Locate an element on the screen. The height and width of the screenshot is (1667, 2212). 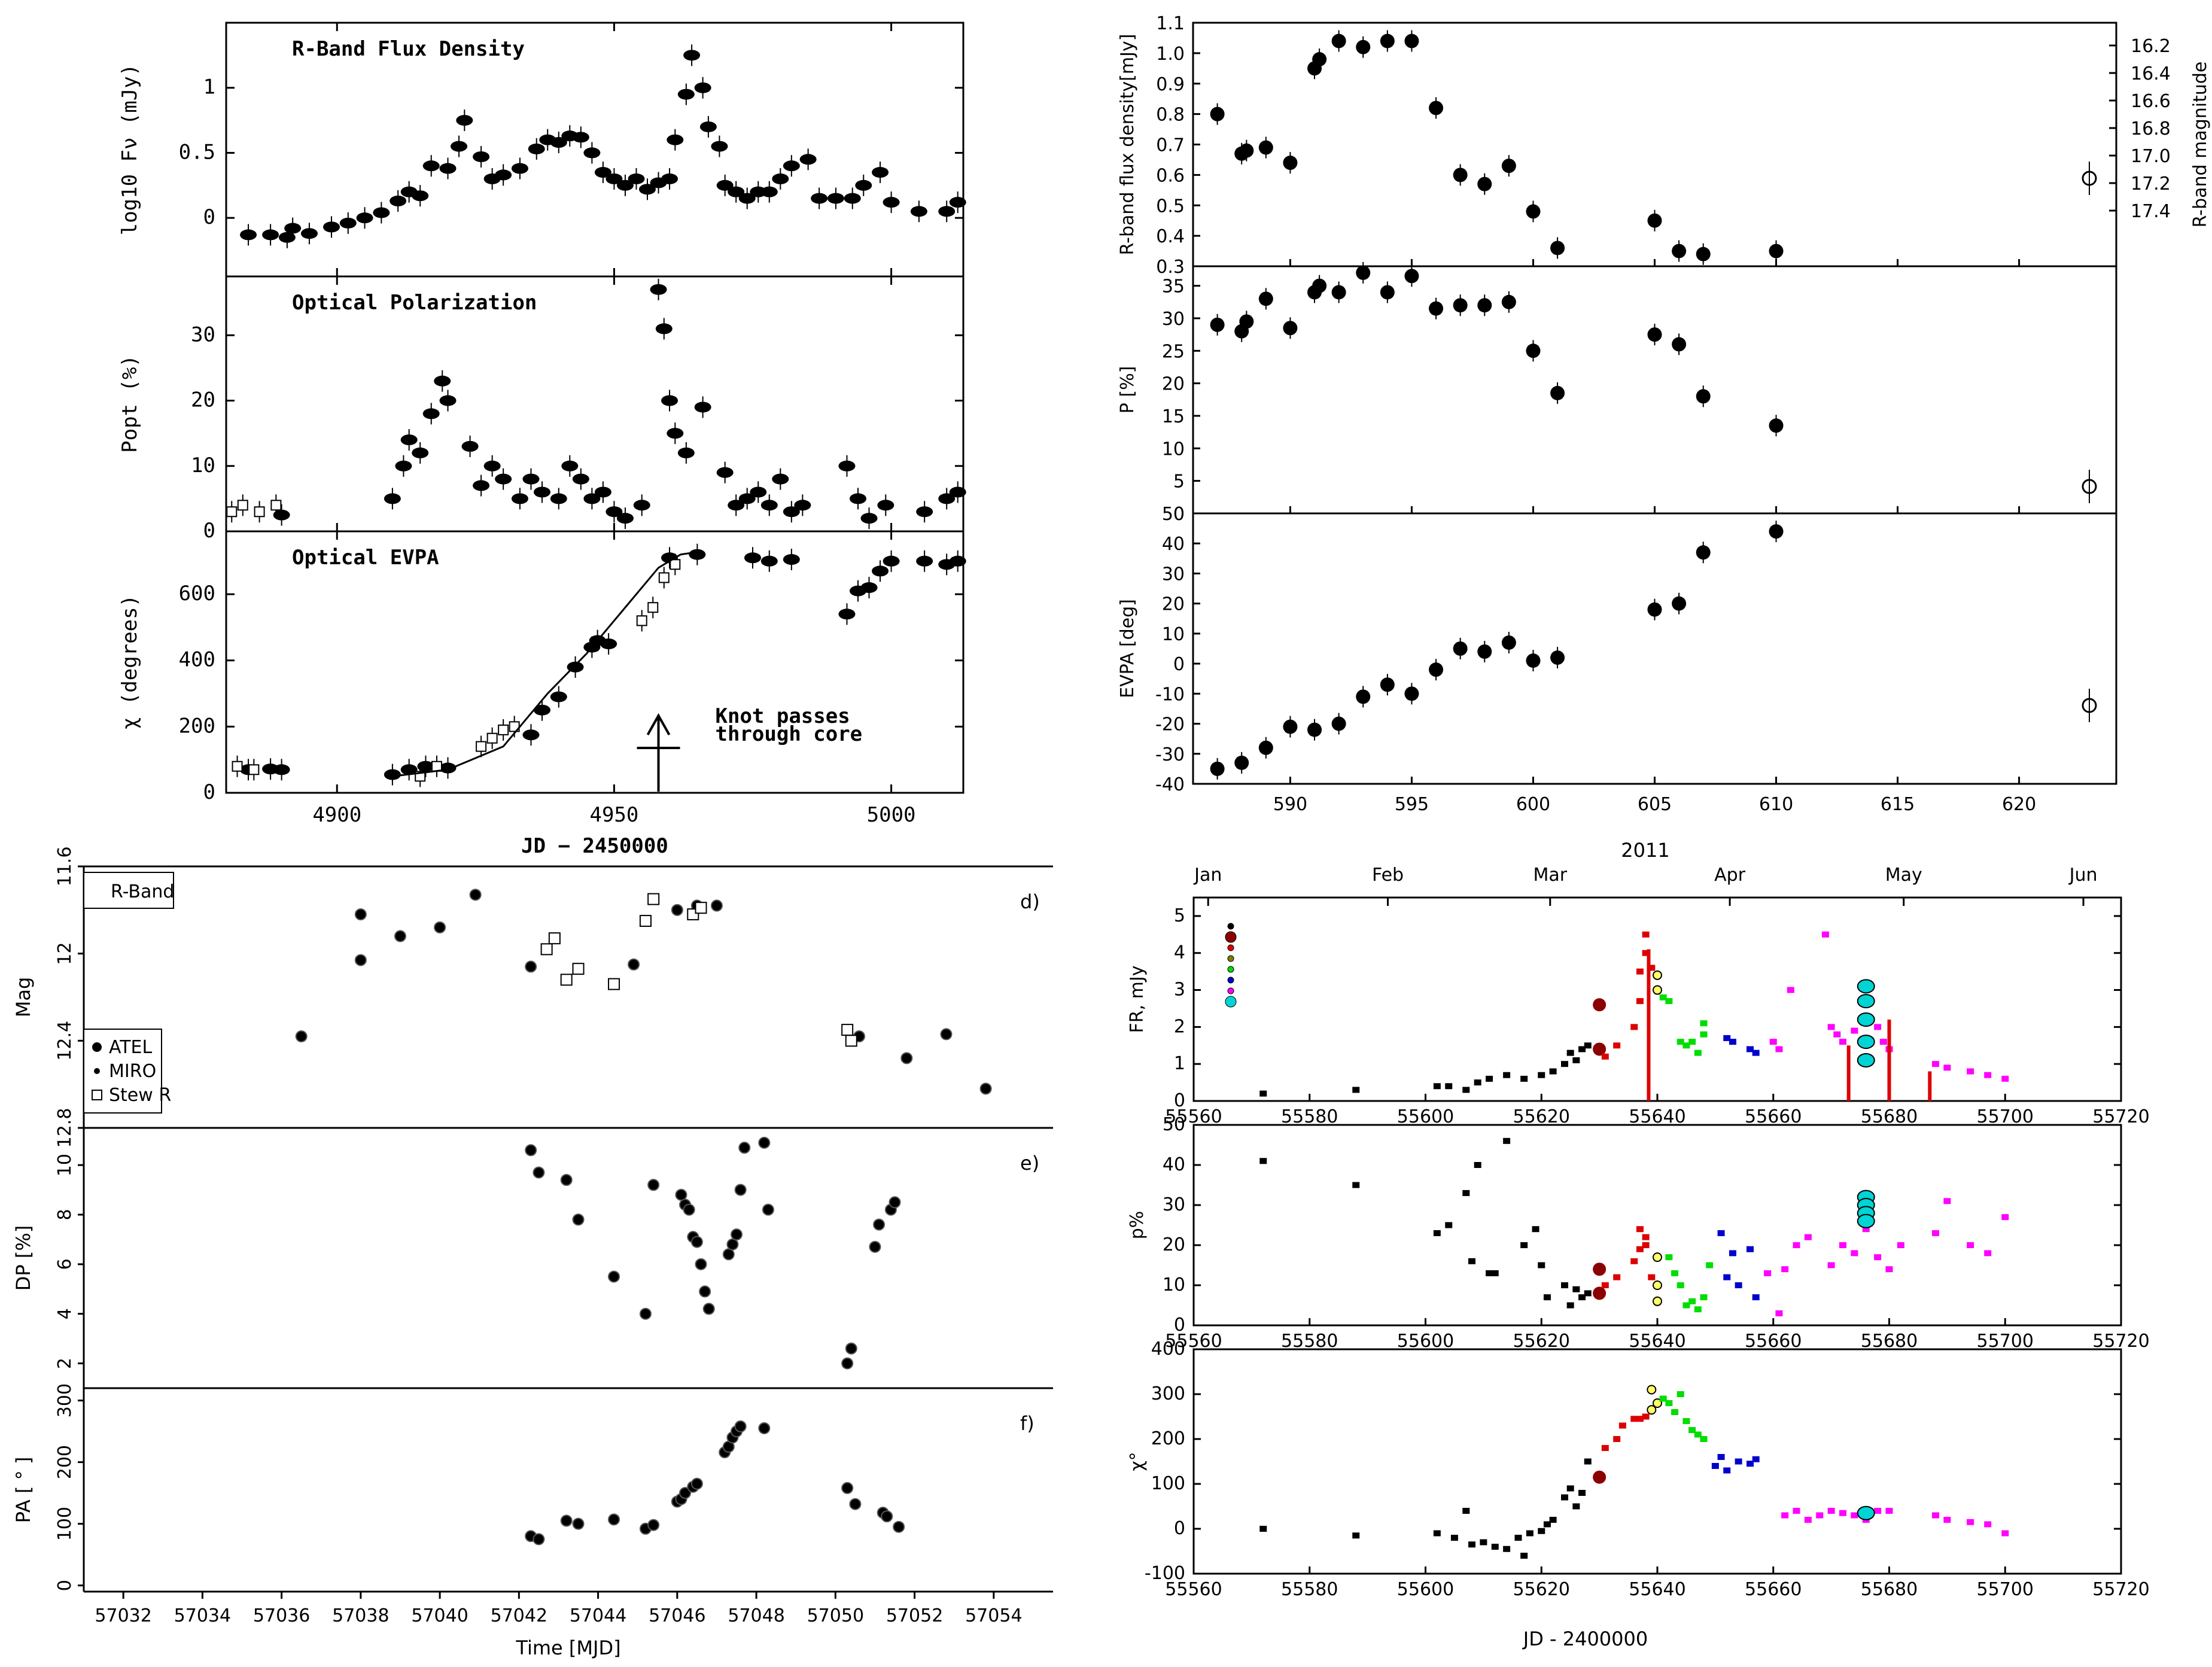
panel-label: d) is located at coordinates (1030, 901).